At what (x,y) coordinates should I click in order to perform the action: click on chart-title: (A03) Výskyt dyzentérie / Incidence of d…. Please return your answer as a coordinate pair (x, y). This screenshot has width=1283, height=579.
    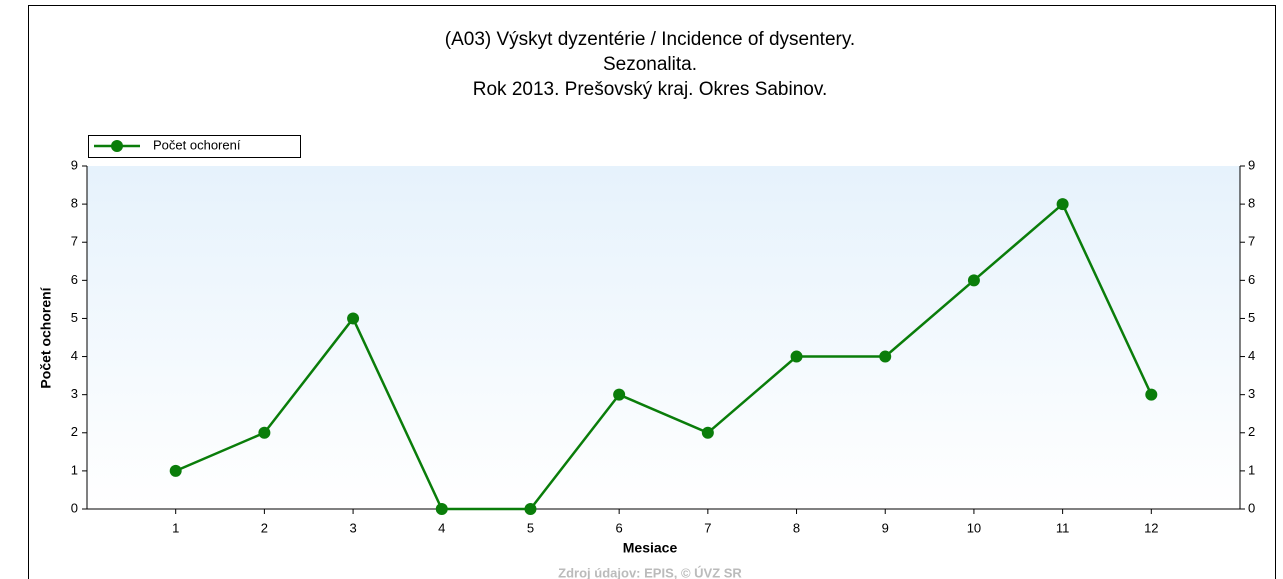
    Looking at the image, I should click on (650, 39).